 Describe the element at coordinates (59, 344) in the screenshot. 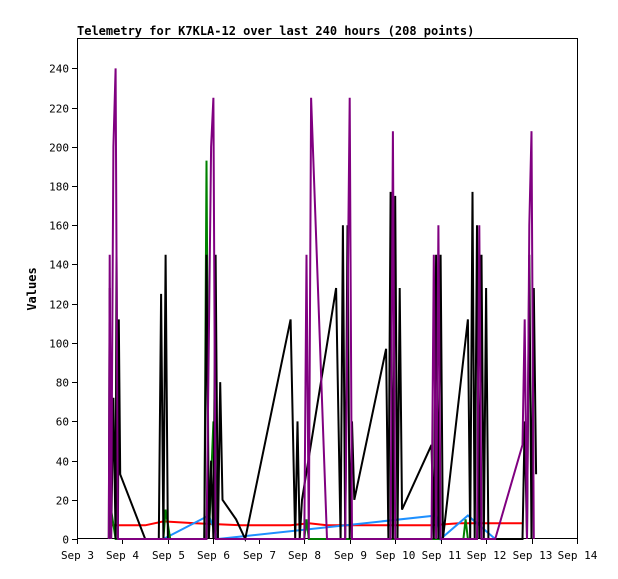

I see `y-tick-label: 100` at that location.